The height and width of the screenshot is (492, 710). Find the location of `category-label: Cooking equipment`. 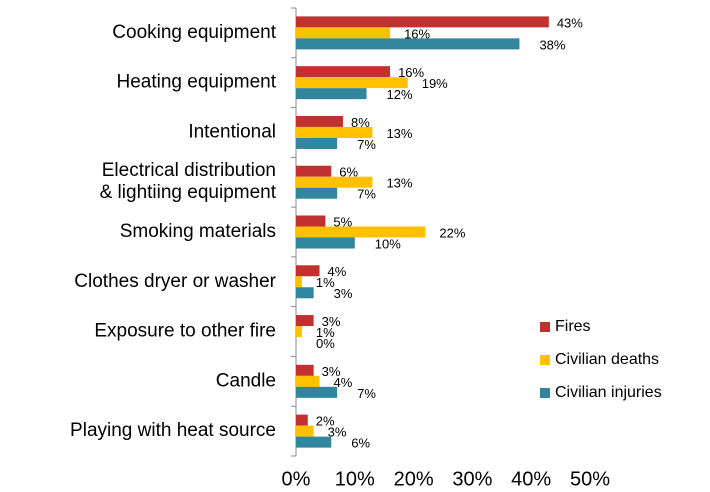

category-label: Cooking equipment is located at coordinates (194, 32).